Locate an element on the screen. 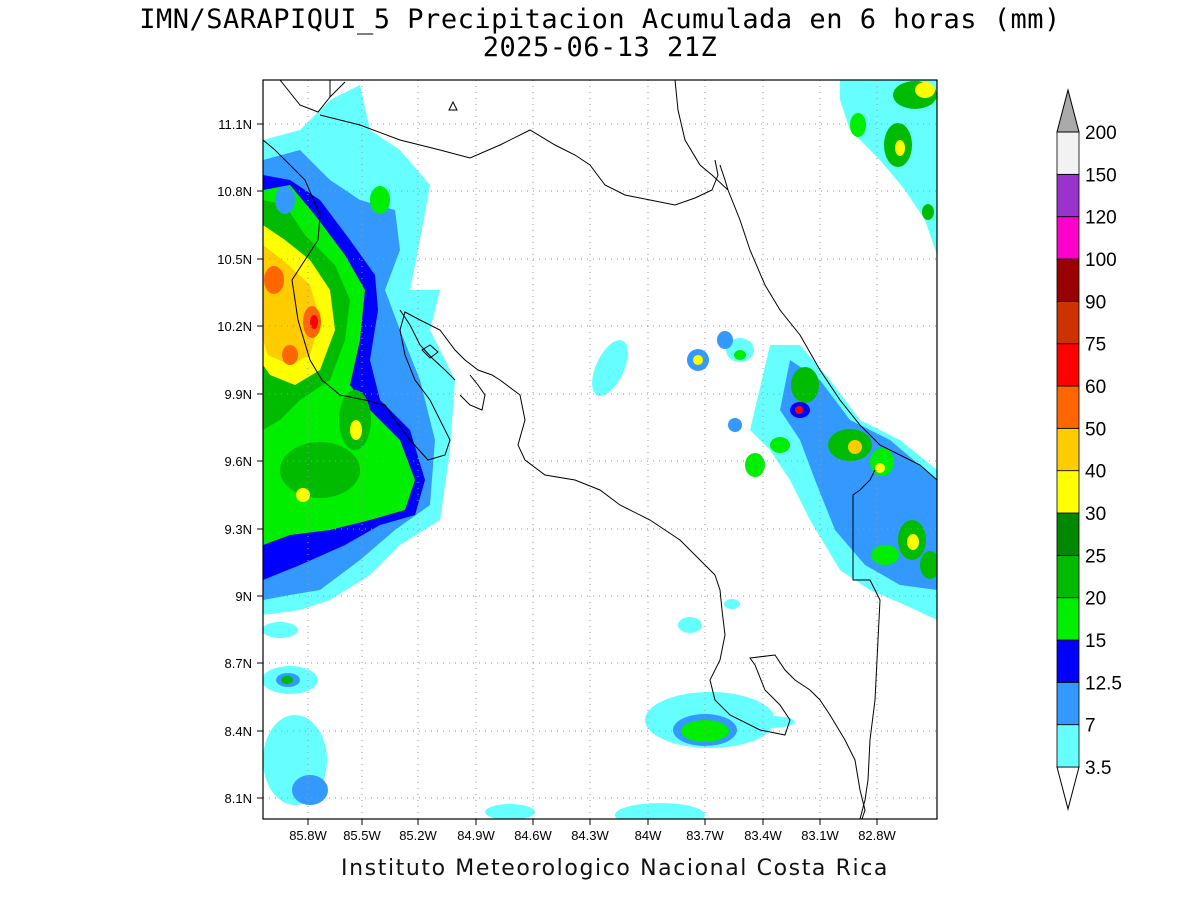 This screenshot has width=1200, height=900. colorbar-lower-triangle is located at coordinates (1068, 788).